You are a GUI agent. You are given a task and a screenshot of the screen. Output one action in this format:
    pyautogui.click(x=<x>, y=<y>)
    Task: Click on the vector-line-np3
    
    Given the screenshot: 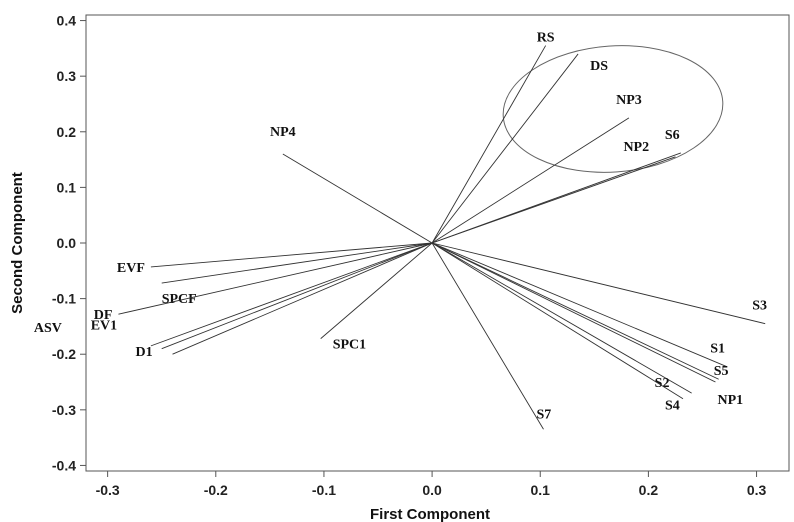 What is the action you would take?
    pyautogui.click(x=530, y=180)
    